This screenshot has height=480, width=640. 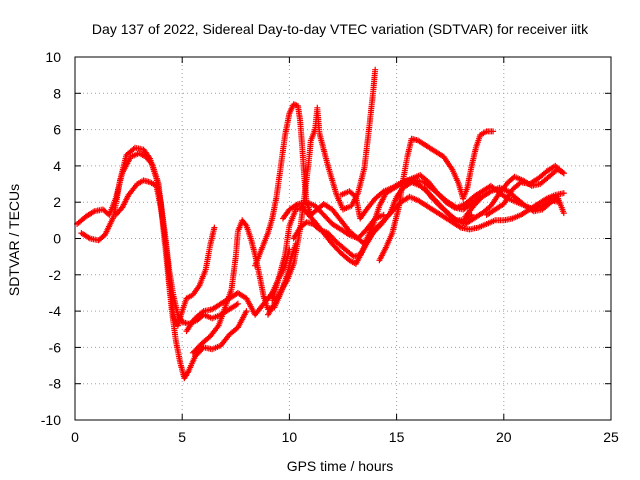 I want to click on y-tick-label: 8, so click(x=57, y=93).